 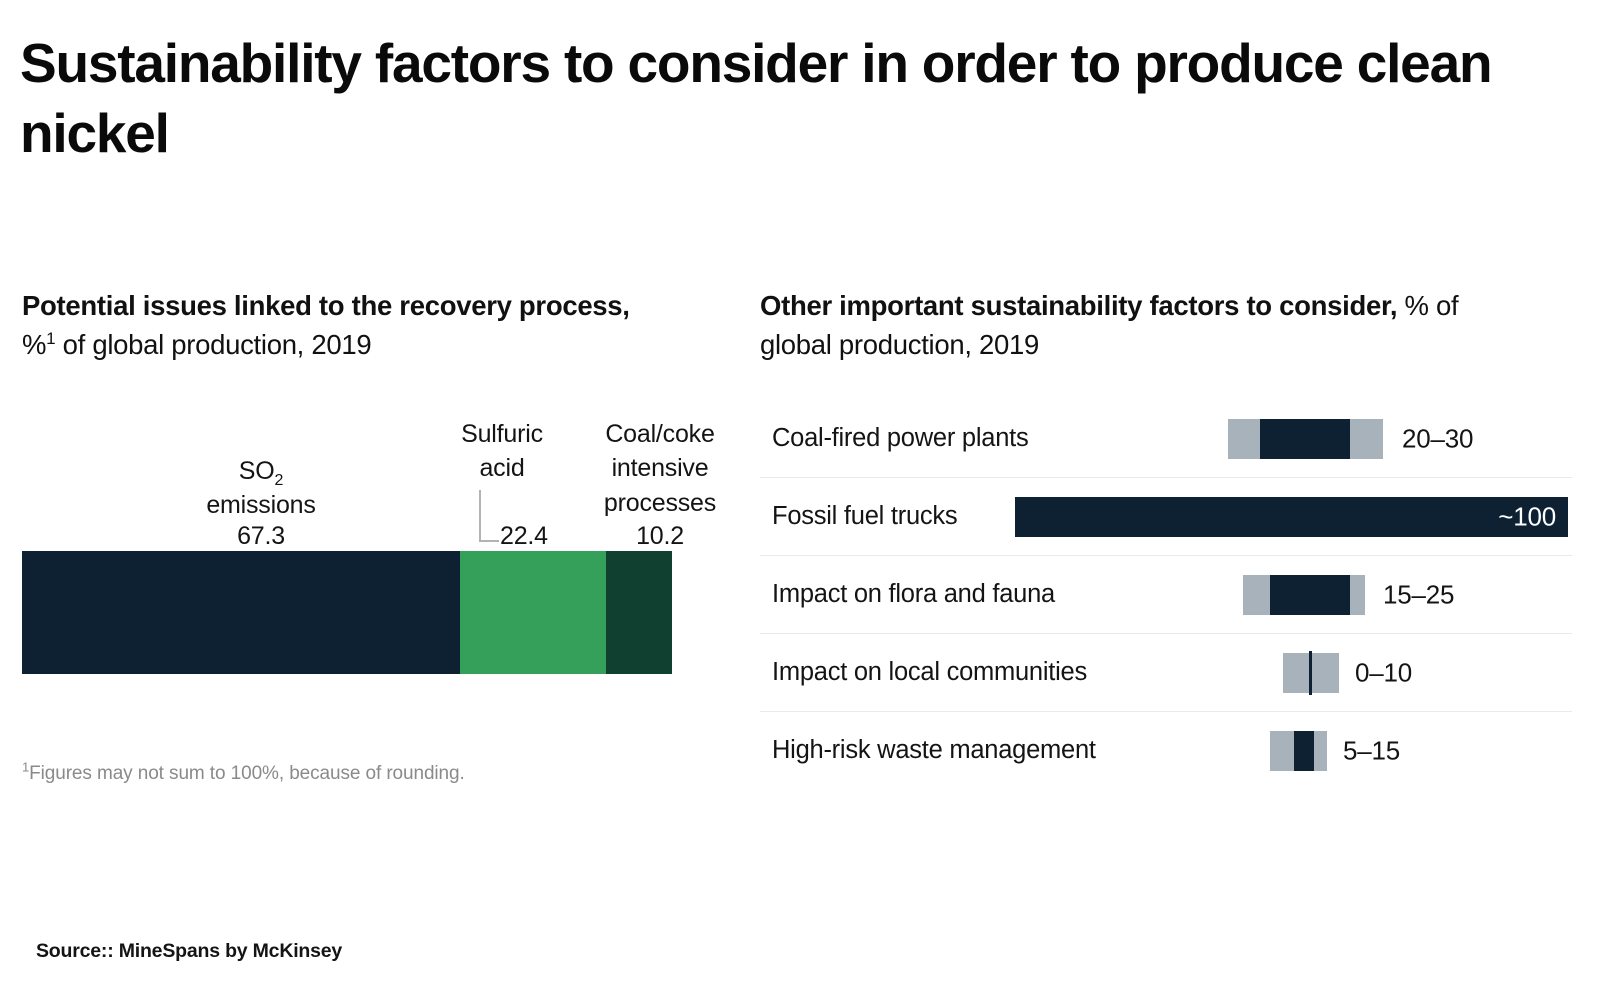 I want to click on segment-label-so2-subscript: 2, so click(x=279, y=481).